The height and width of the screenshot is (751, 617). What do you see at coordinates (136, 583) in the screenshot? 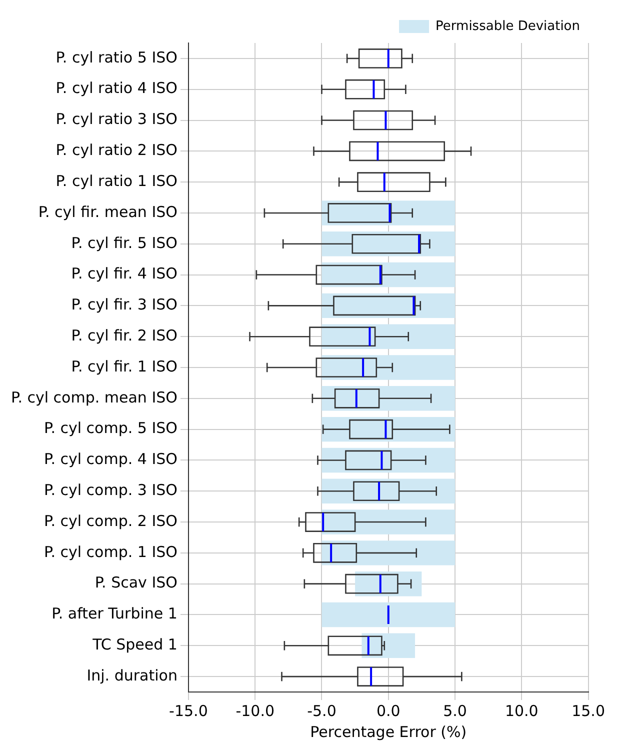
I see `y-tick-label: P. Scav ISO` at bounding box center [136, 583].